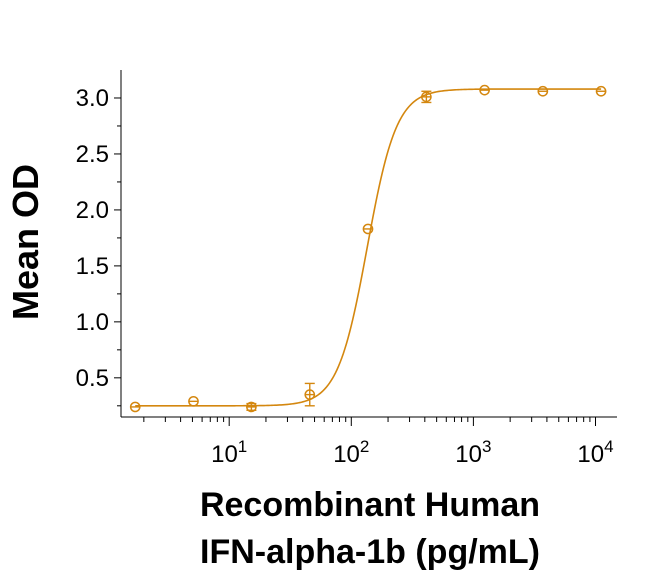 This screenshot has height=573, width=650. What do you see at coordinates (608, 446) in the screenshot?
I see `x-tick-label-exponent: 4` at bounding box center [608, 446].